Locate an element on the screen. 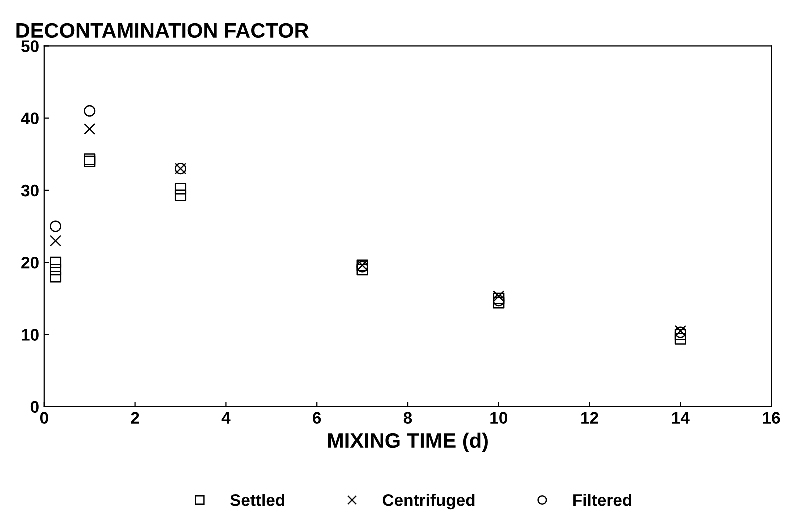 The image size is (793, 525). y-tick-label: 40 is located at coordinates (30, 118).